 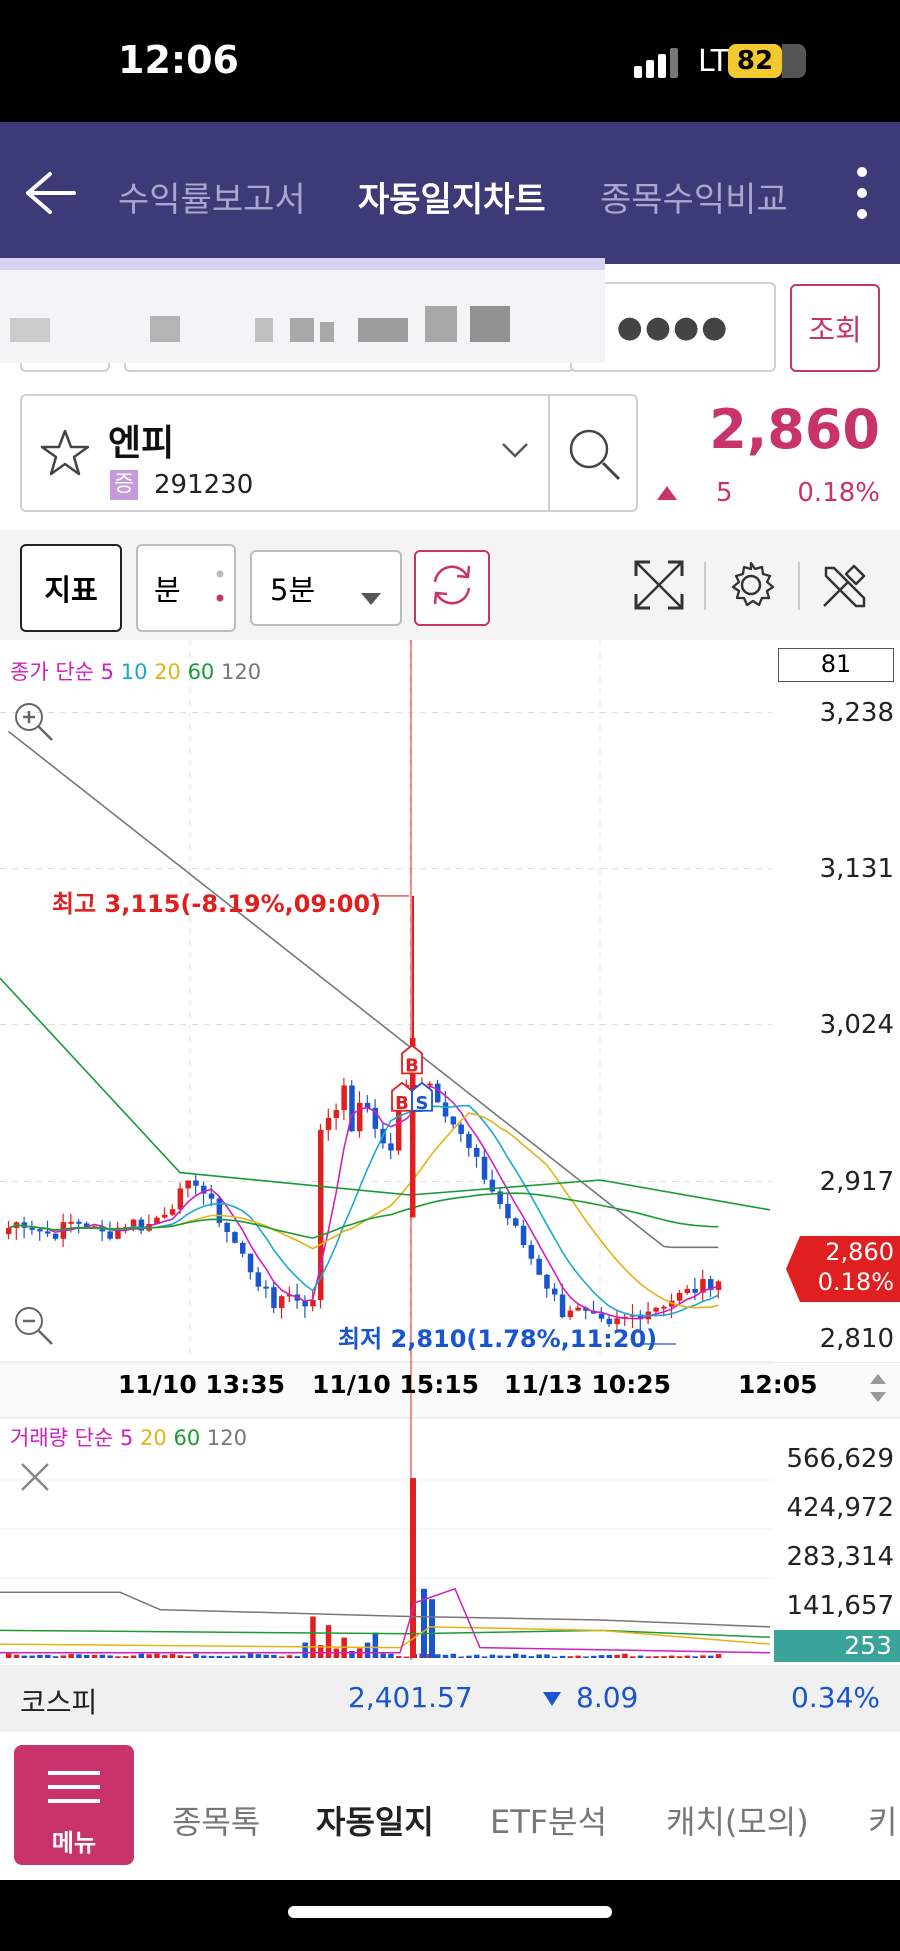 I want to click on favorite-star-icon, so click(x=65, y=455).